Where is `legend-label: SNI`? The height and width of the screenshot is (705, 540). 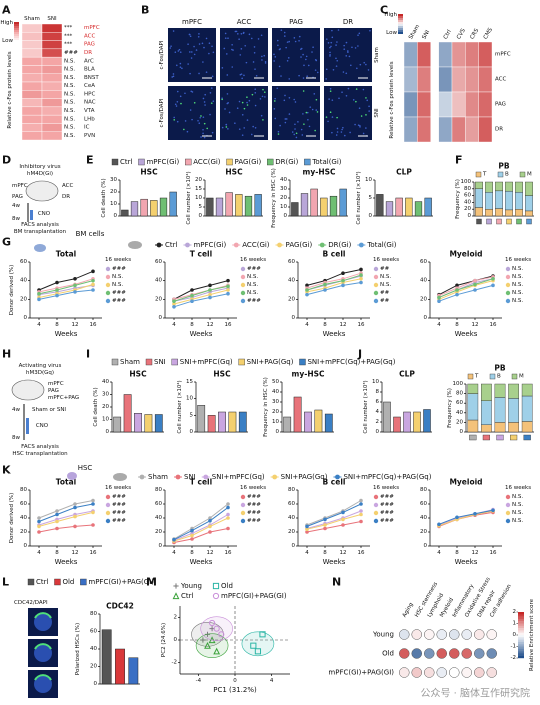 legend-label: SNI is located at coordinates (190, 477).